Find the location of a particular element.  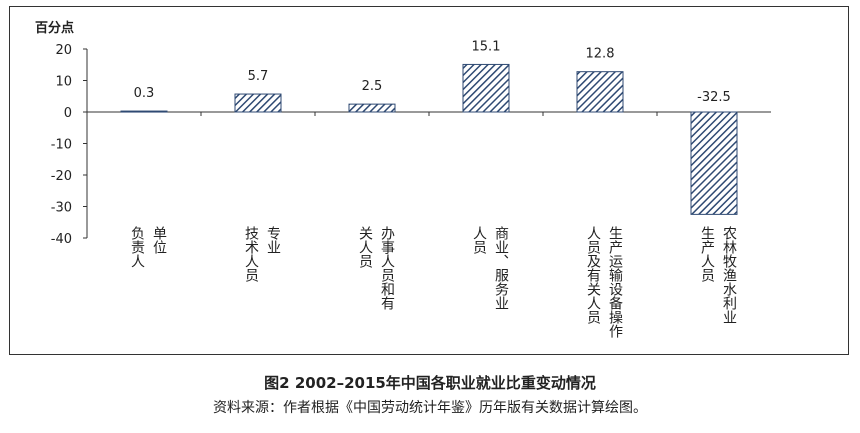

category-label: 生产运输设备操作 人员及有关人员 is located at coordinates (604, 282).